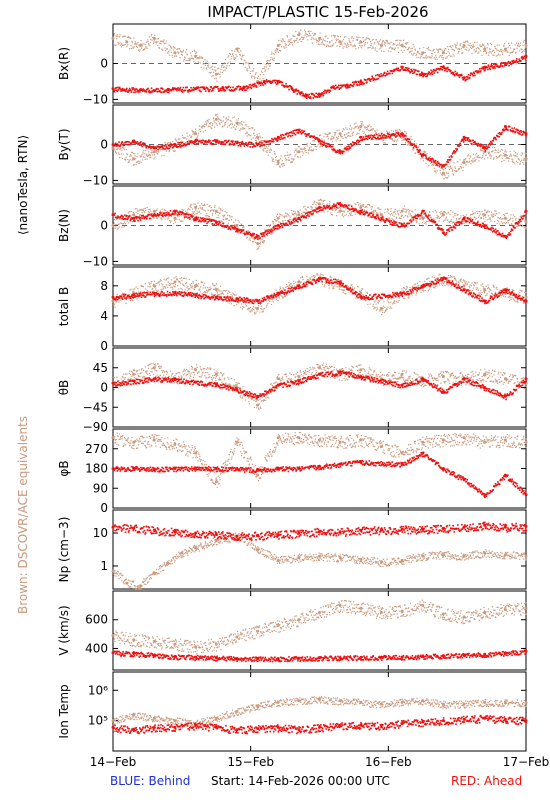  What do you see at coordinates (95, 261) in the screenshot?
I see `y-tick-label: −10` at bounding box center [95, 261].